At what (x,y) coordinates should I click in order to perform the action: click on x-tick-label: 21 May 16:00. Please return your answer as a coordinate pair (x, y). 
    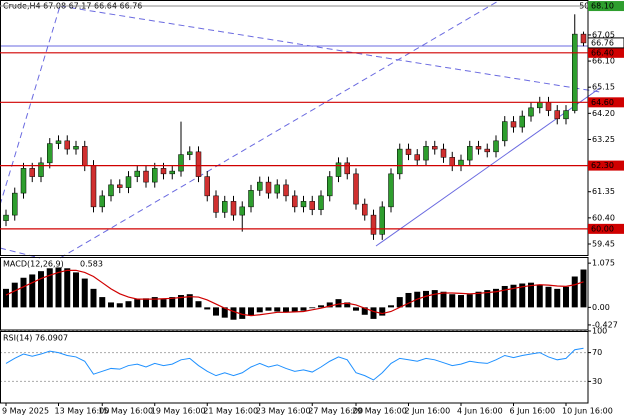
    Looking at the image, I should click on (230, 411).